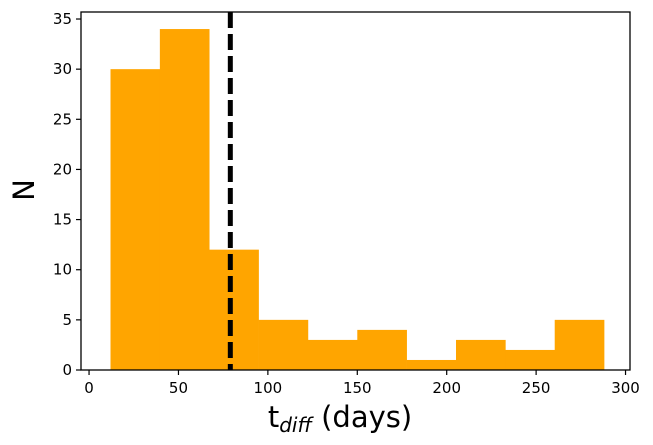 This screenshot has height=445, width=653. I want to click on x-axis-label-main: t, so click(273, 417).